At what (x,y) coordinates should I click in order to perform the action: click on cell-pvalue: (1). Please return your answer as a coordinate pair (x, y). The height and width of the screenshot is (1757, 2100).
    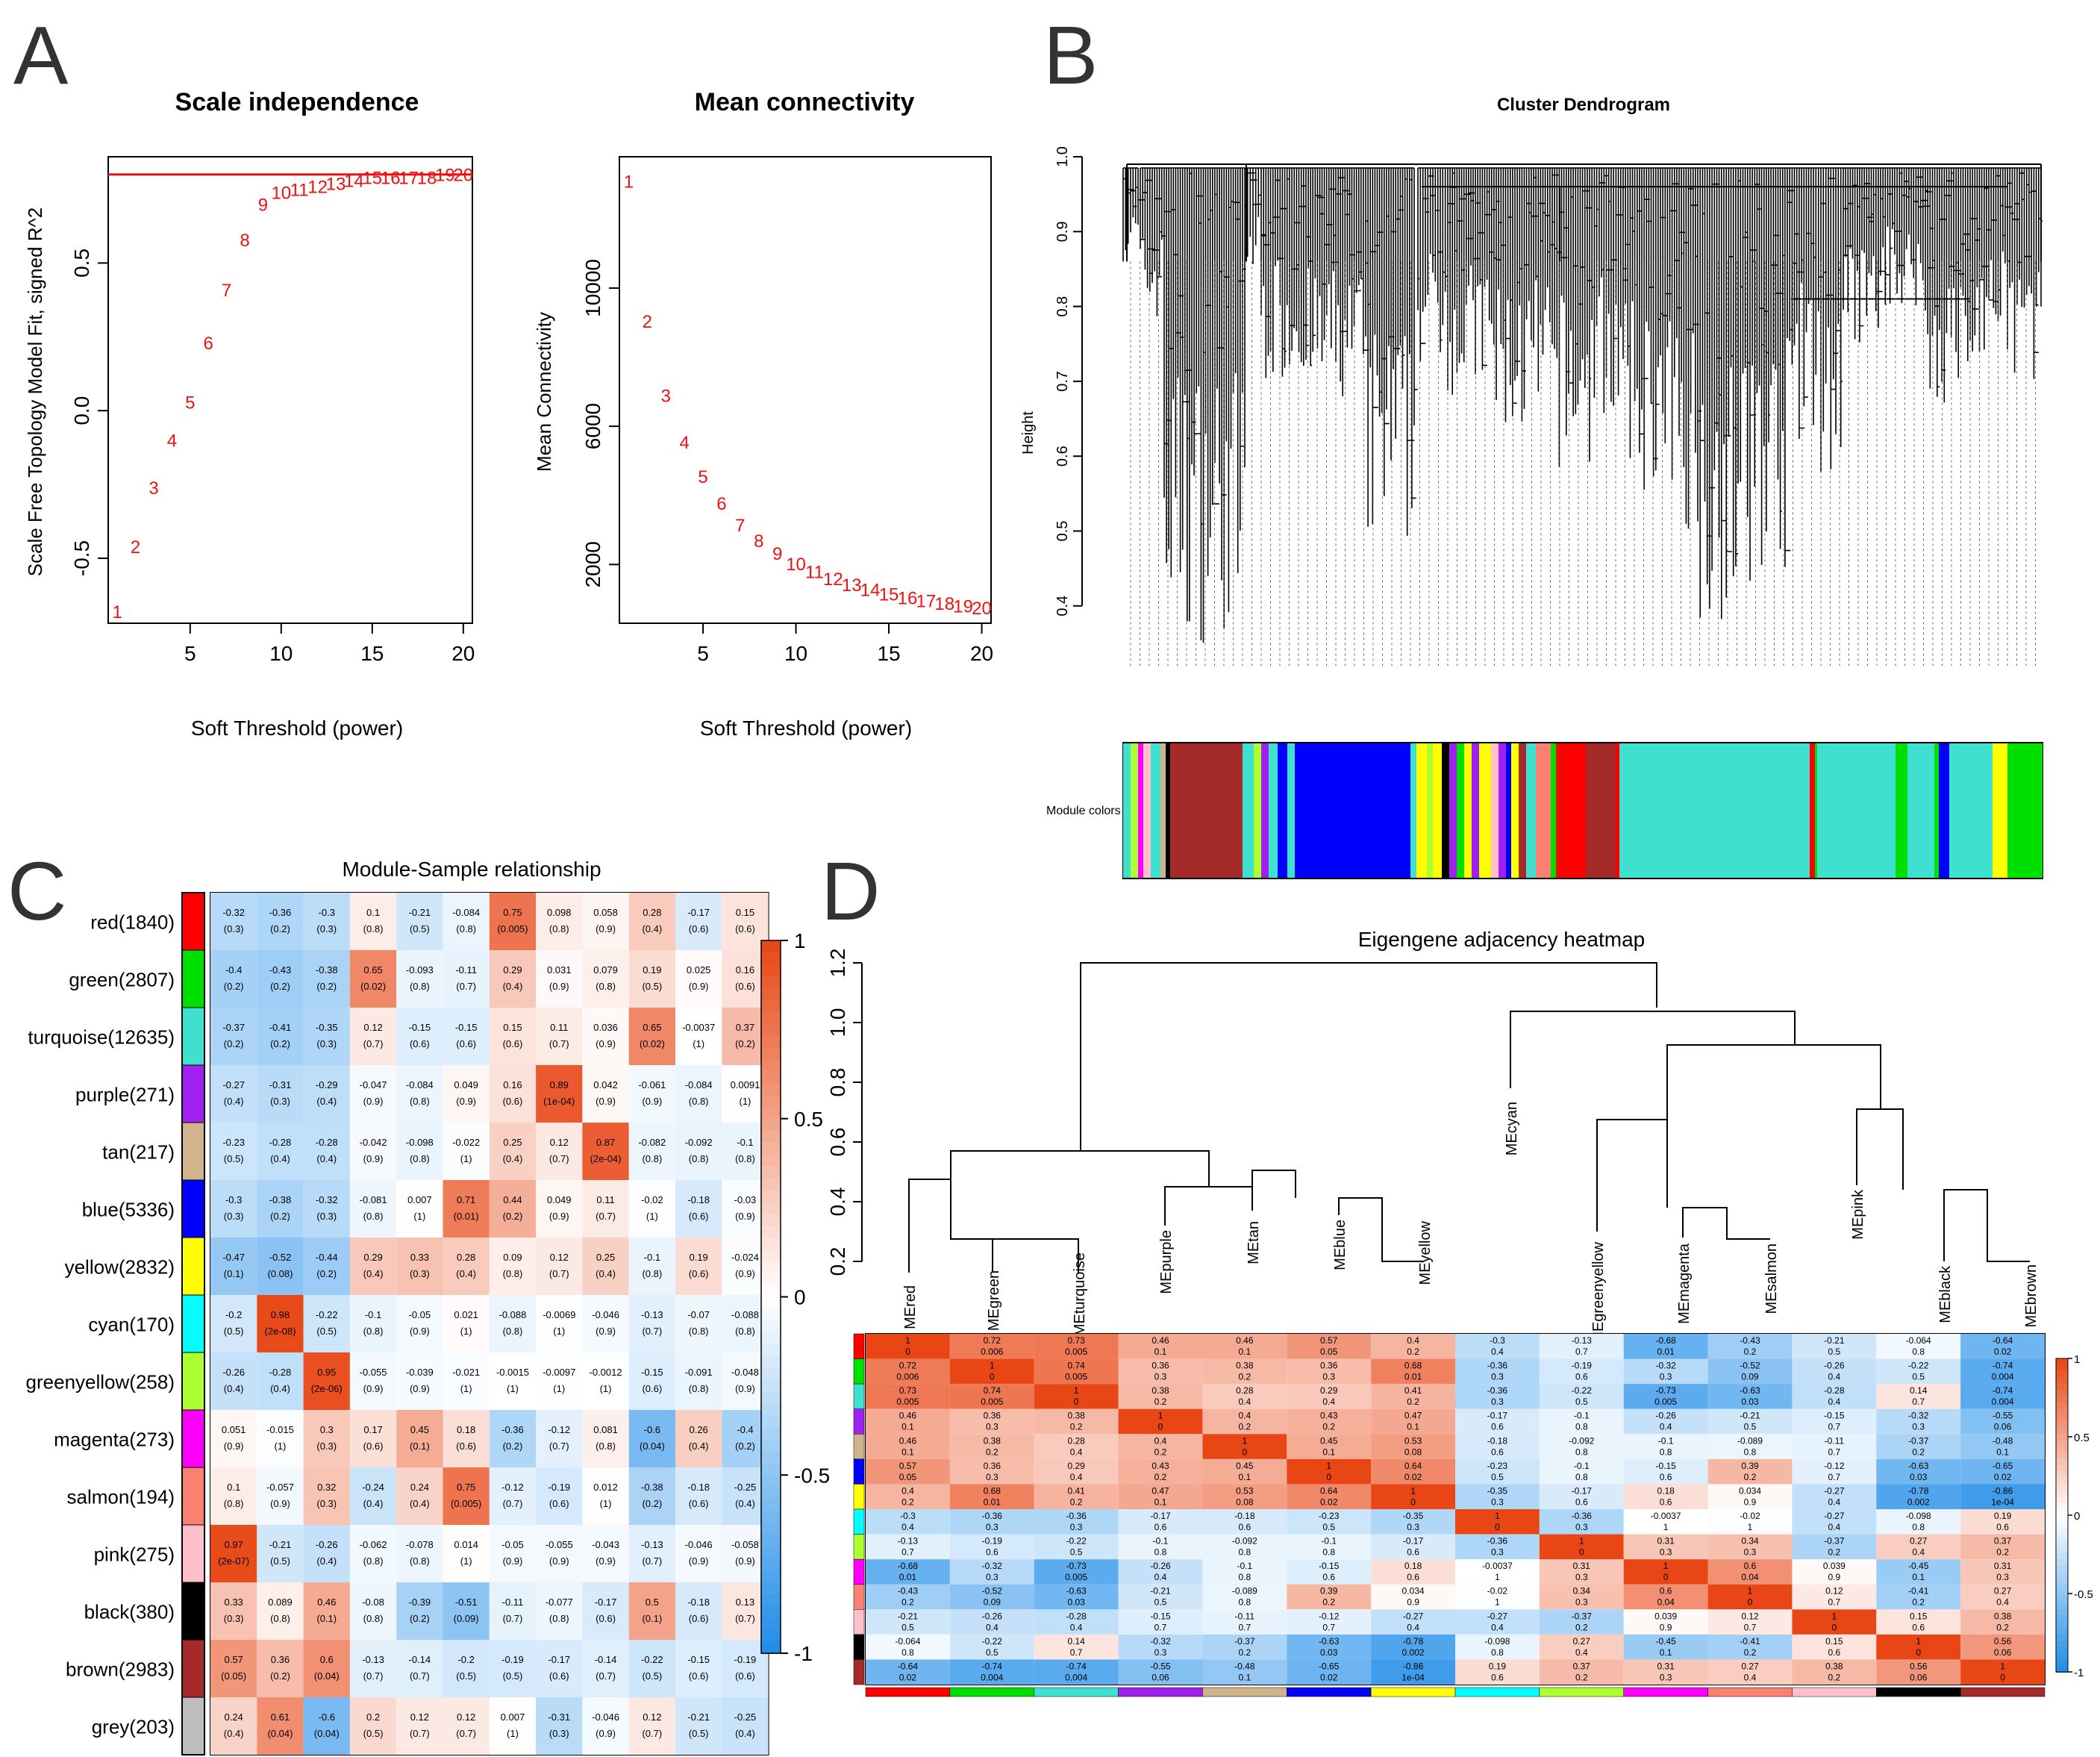
    Looking at the image, I should click on (513, 1734).